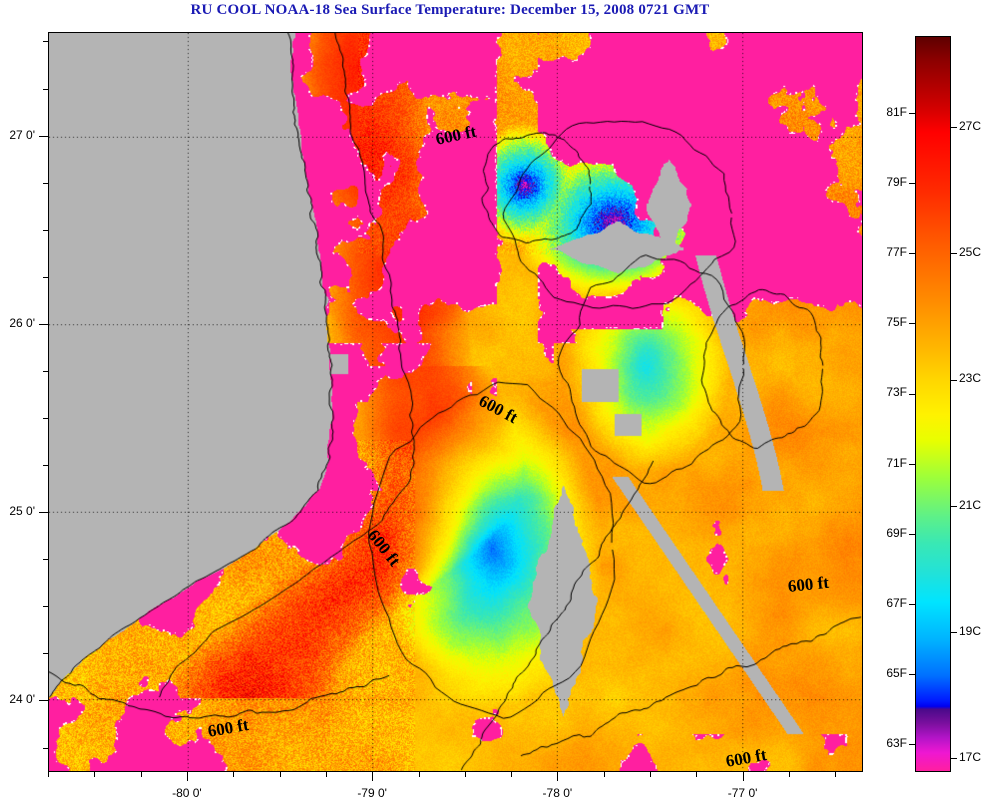 The image size is (1000, 809). What do you see at coordinates (896, 602) in the screenshot?
I see `colorbar-label-fahrenheit: 67F` at bounding box center [896, 602].